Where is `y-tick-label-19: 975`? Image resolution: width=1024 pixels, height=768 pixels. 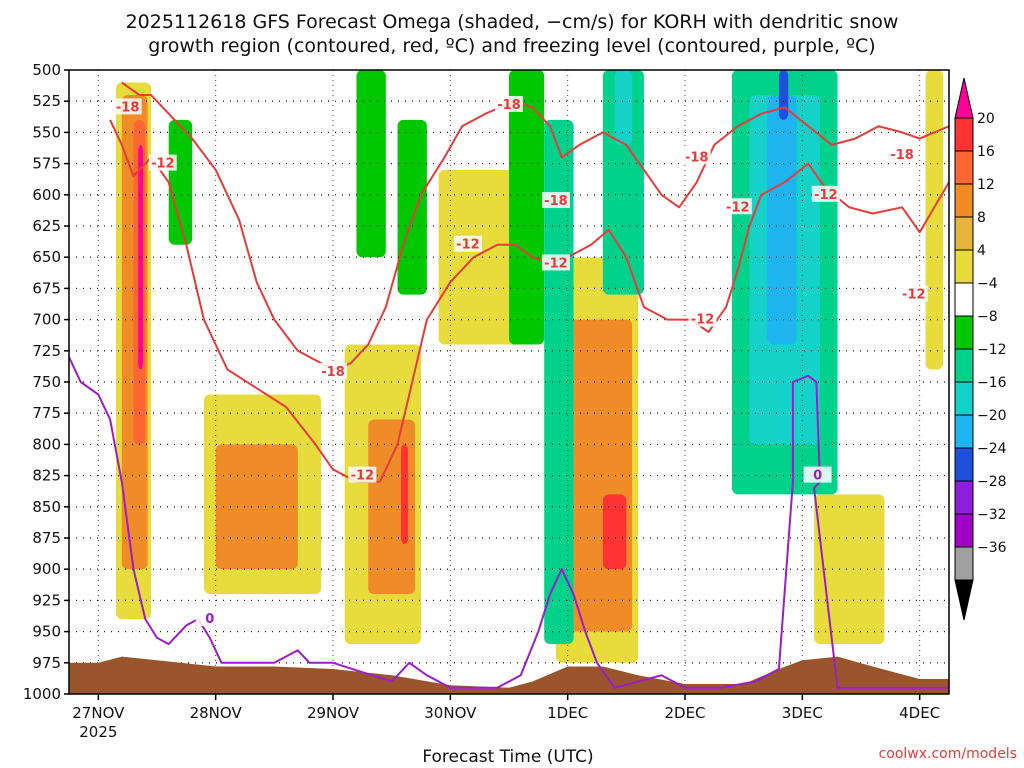
y-tick-label-19: 975 is located at coordinates (46, 663).